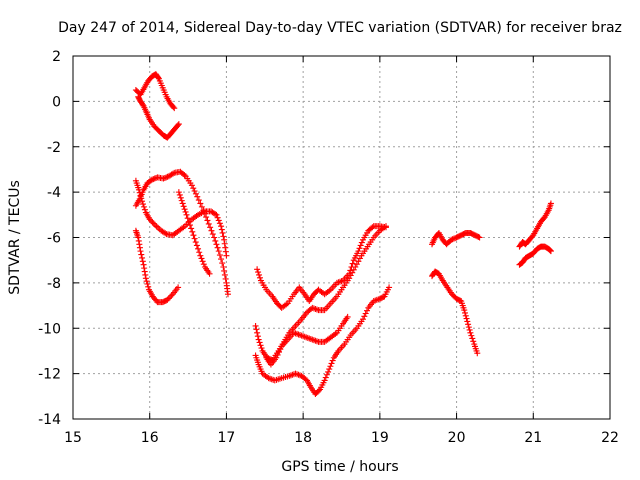 This screenshot has height=480, width=640. I want to click on y-tick-label: -4, so click(54, 193).